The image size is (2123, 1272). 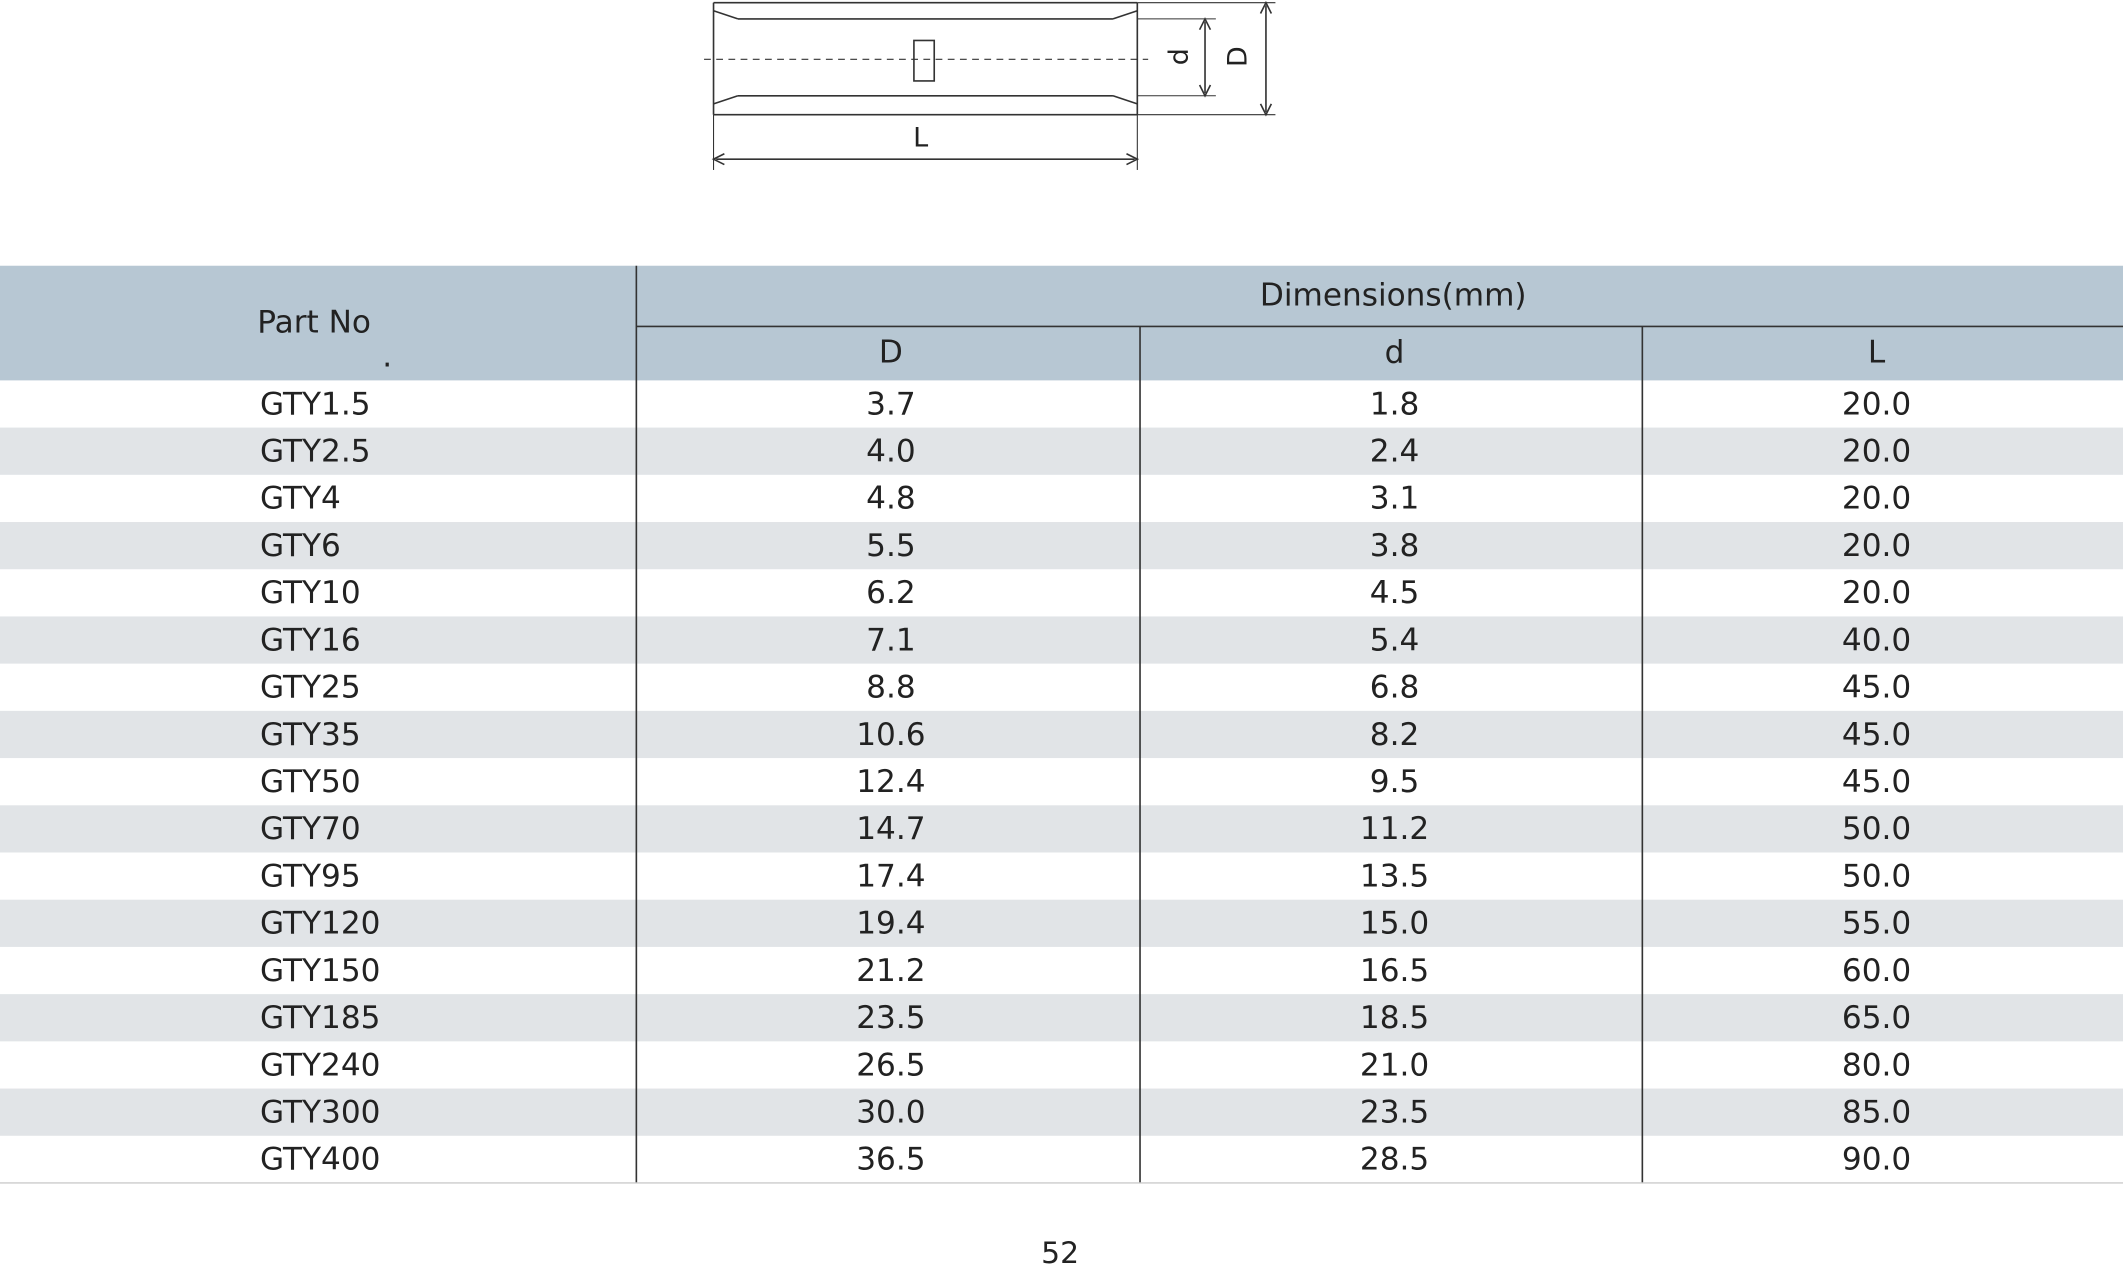 I want to click on value-cell: 12.4, so click(x=890, y=782).